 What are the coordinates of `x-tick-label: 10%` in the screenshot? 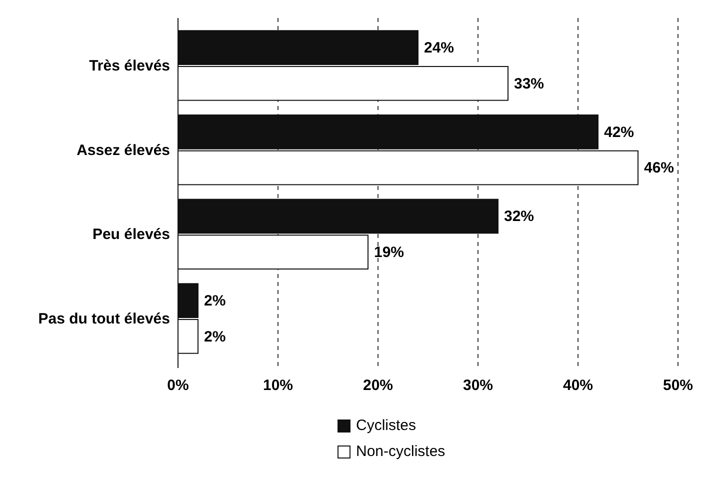 It's located at (278, 385).